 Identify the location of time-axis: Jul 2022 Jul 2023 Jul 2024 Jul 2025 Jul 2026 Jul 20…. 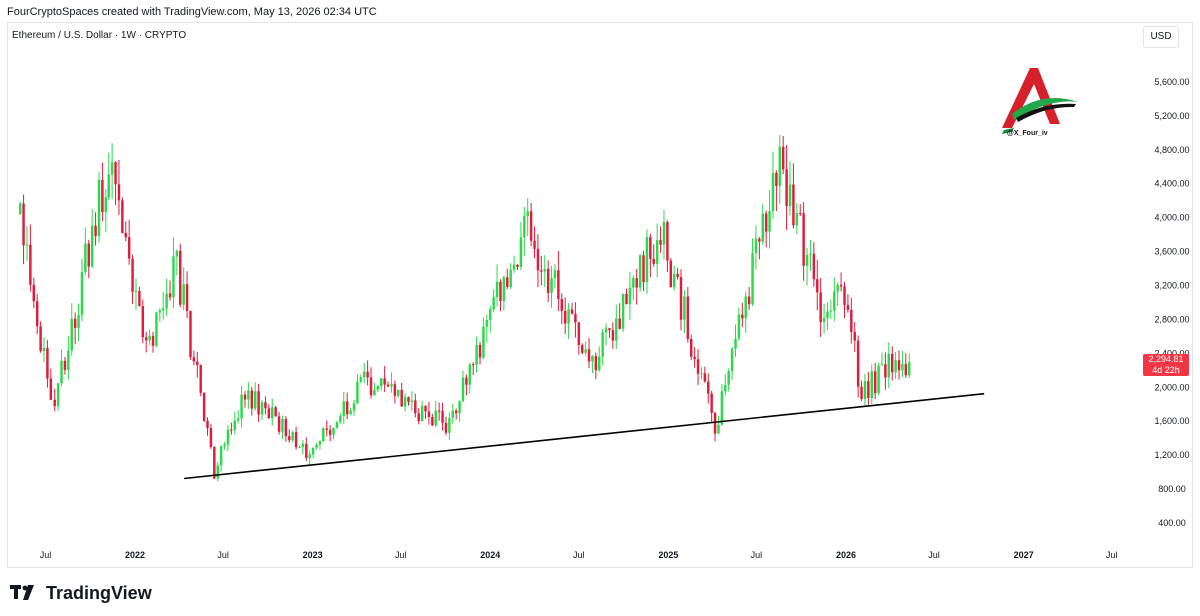
(579, 555).